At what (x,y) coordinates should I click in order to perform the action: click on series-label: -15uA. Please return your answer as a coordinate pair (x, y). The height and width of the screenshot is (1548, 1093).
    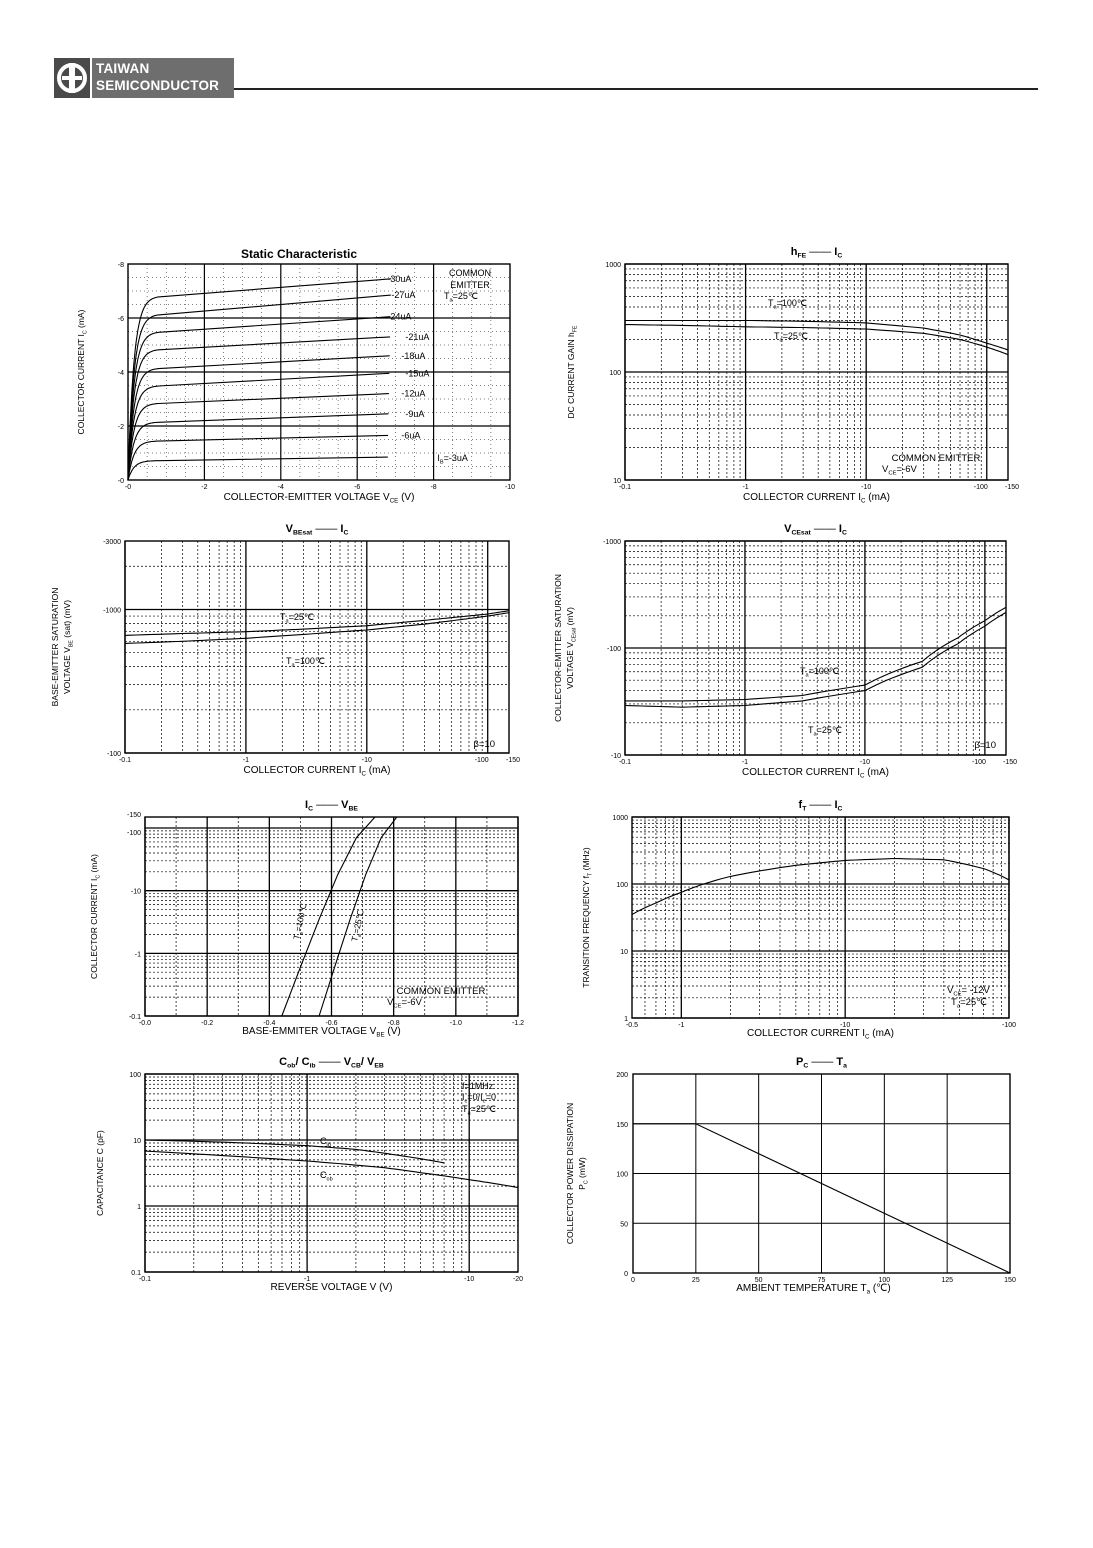
    Looking at the image, I should click on (417, 373).